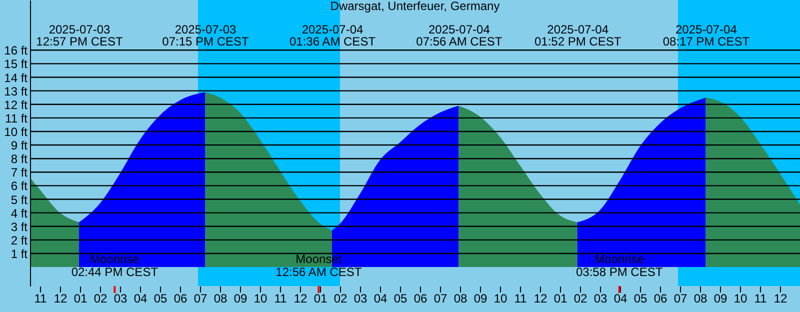 The height and width of the screenshot is (312, 800). Describe the element at coordinates (16, 131) in the screenshot. I see `y-tick-label: 10 ft` at that location.